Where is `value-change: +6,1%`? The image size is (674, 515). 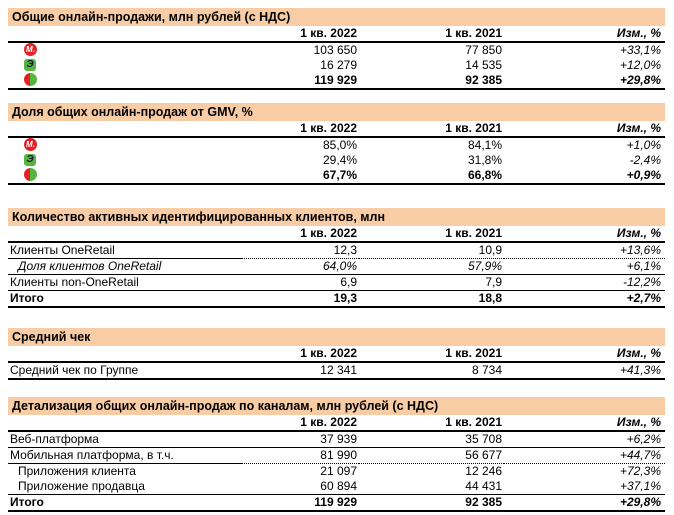 value-change: +6,1% is located at coordinates (584, 266).